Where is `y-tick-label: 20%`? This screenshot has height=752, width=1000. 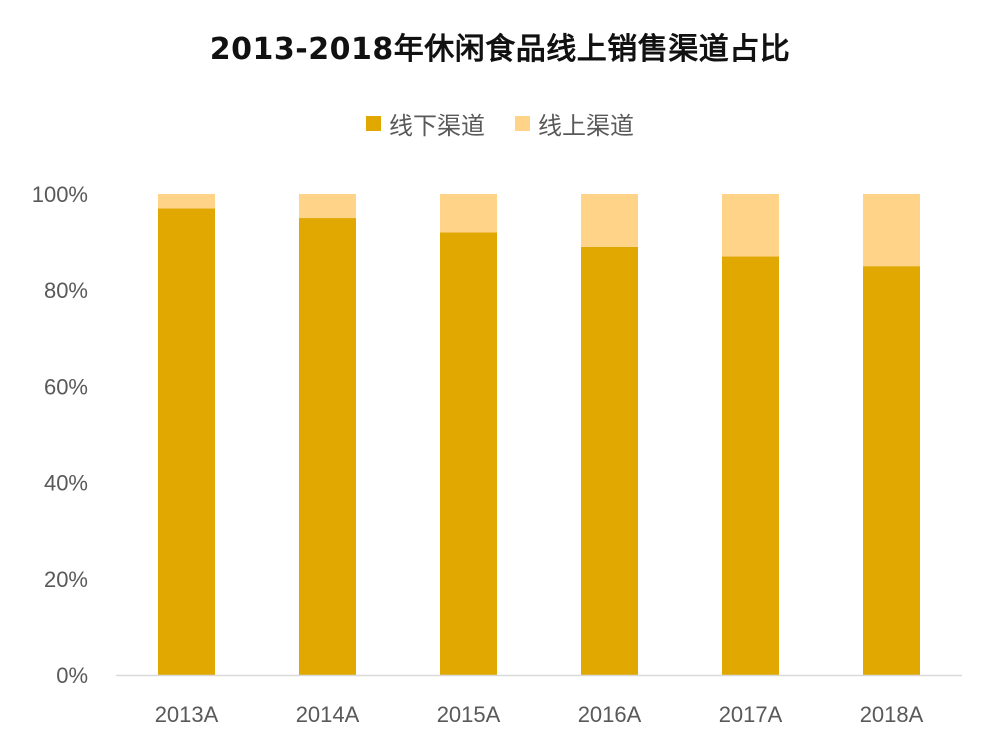
y-tick-label: 20% is located at coordinates (66, 579).